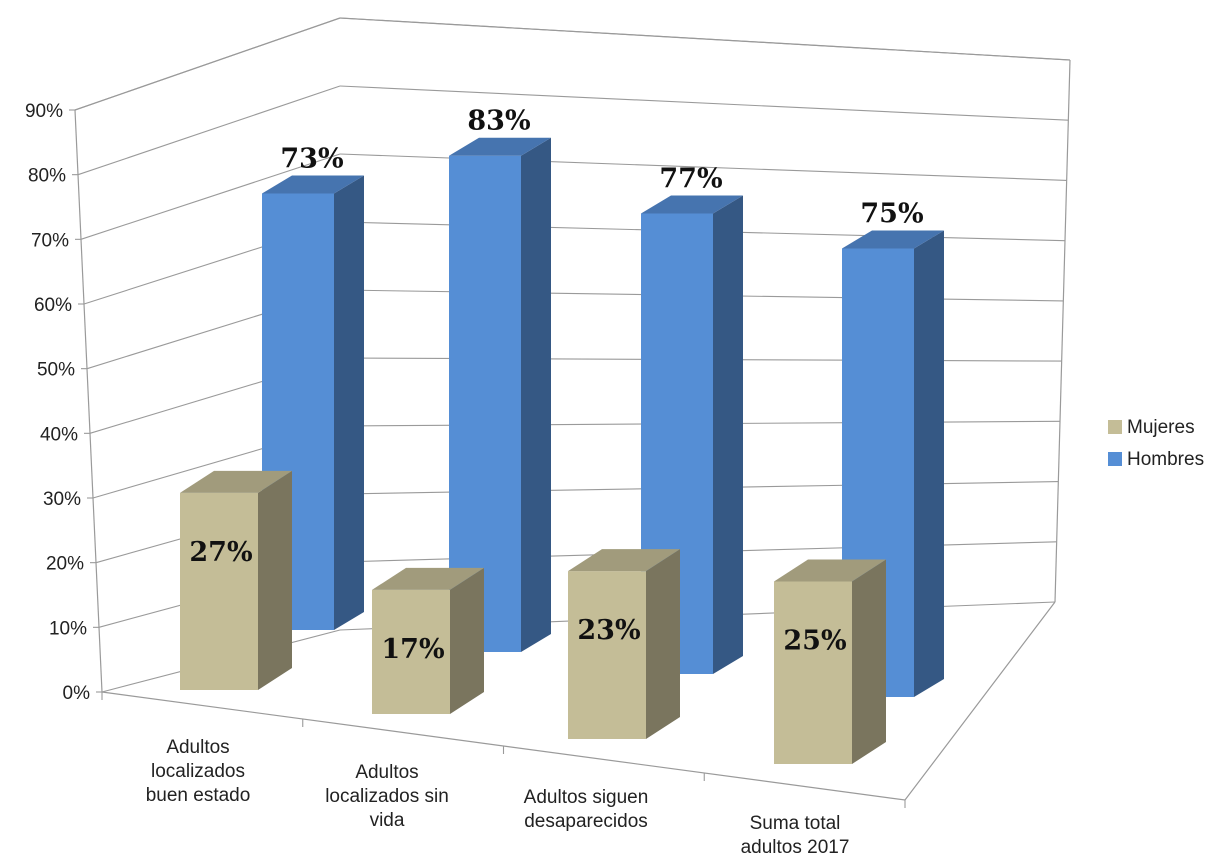 The image size is (1224, 868). I want to click on legend-swatch-mujeres, so click(1115, 427).